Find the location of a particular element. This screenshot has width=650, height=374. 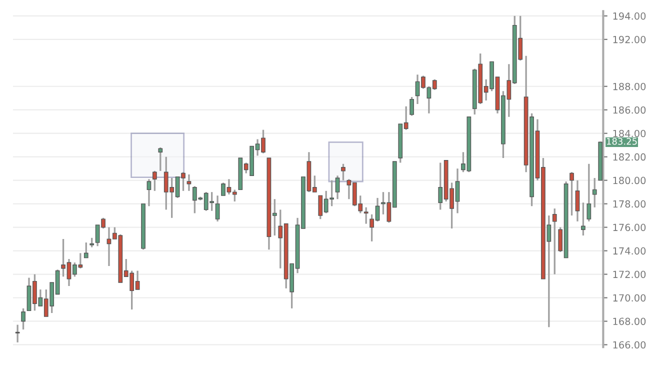

y-tick-label: 178.00 is located at coordinates (629, 204).